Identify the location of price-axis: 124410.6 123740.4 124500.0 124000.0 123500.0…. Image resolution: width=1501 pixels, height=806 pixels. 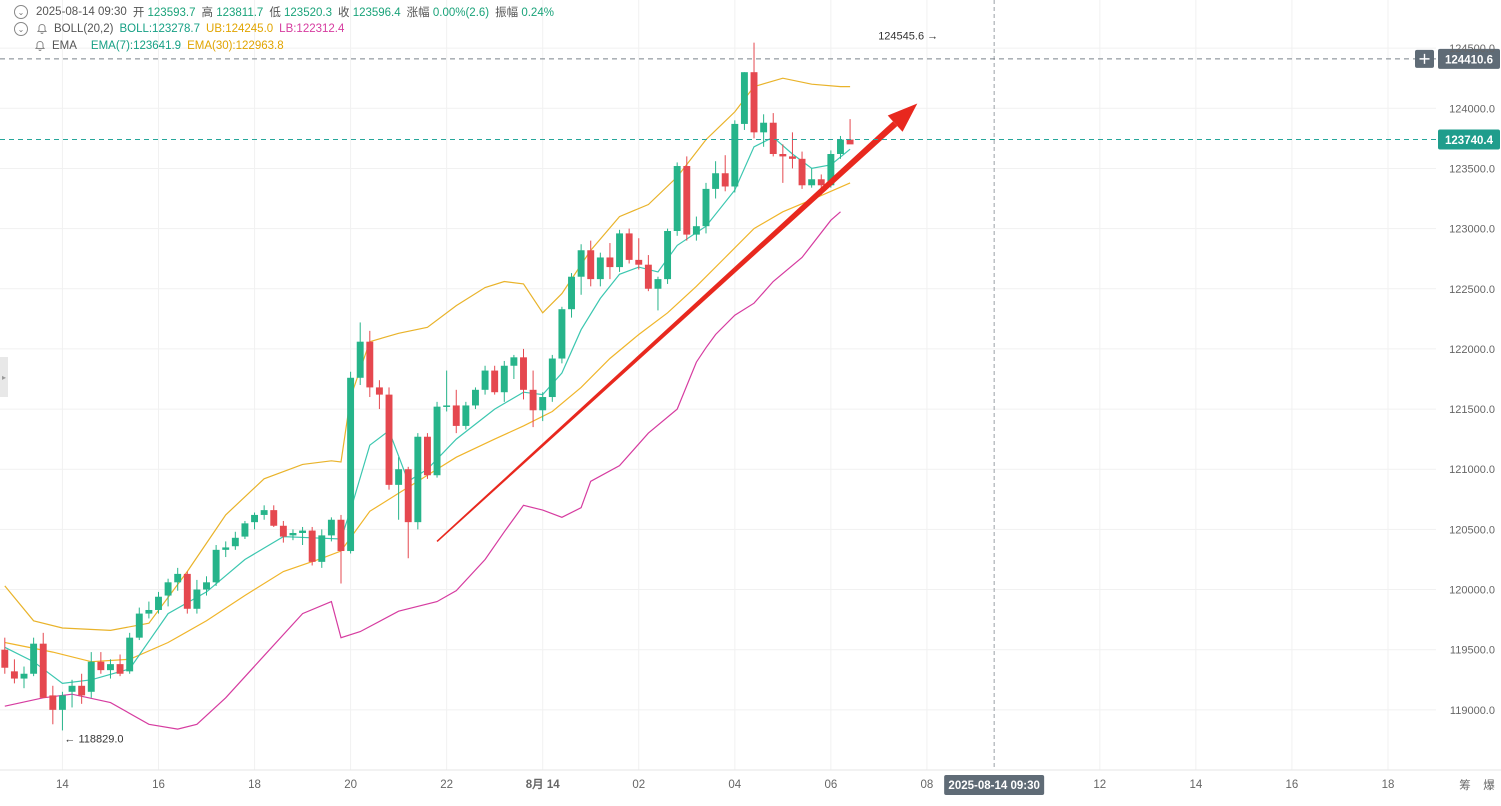
(1457, 380).